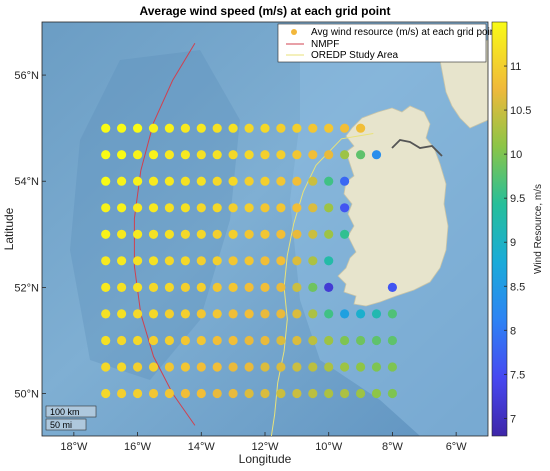 This screenshot has height=471, width=550. What do you see at coordinates (457, 447) in the screenshot?
I see `x-tick-label: 6°W` at bounding box center [457, 447].